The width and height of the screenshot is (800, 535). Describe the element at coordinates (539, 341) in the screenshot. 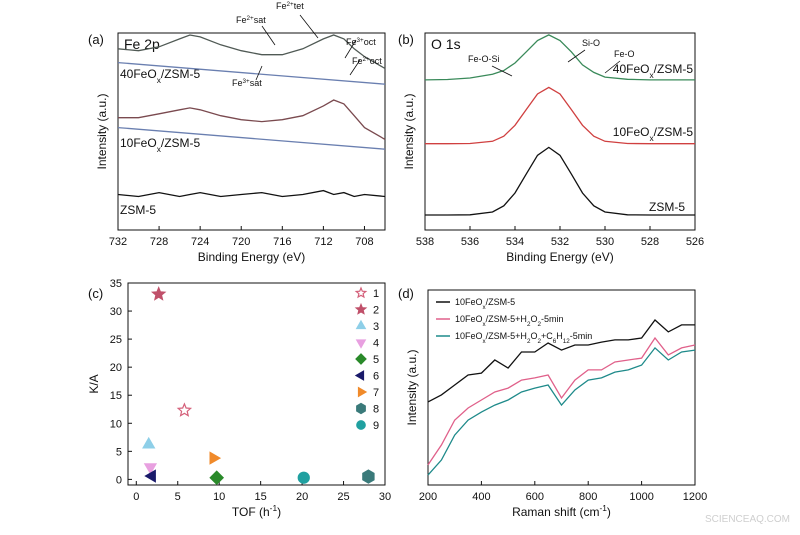

I see `legend-label-part: 2` at that location.